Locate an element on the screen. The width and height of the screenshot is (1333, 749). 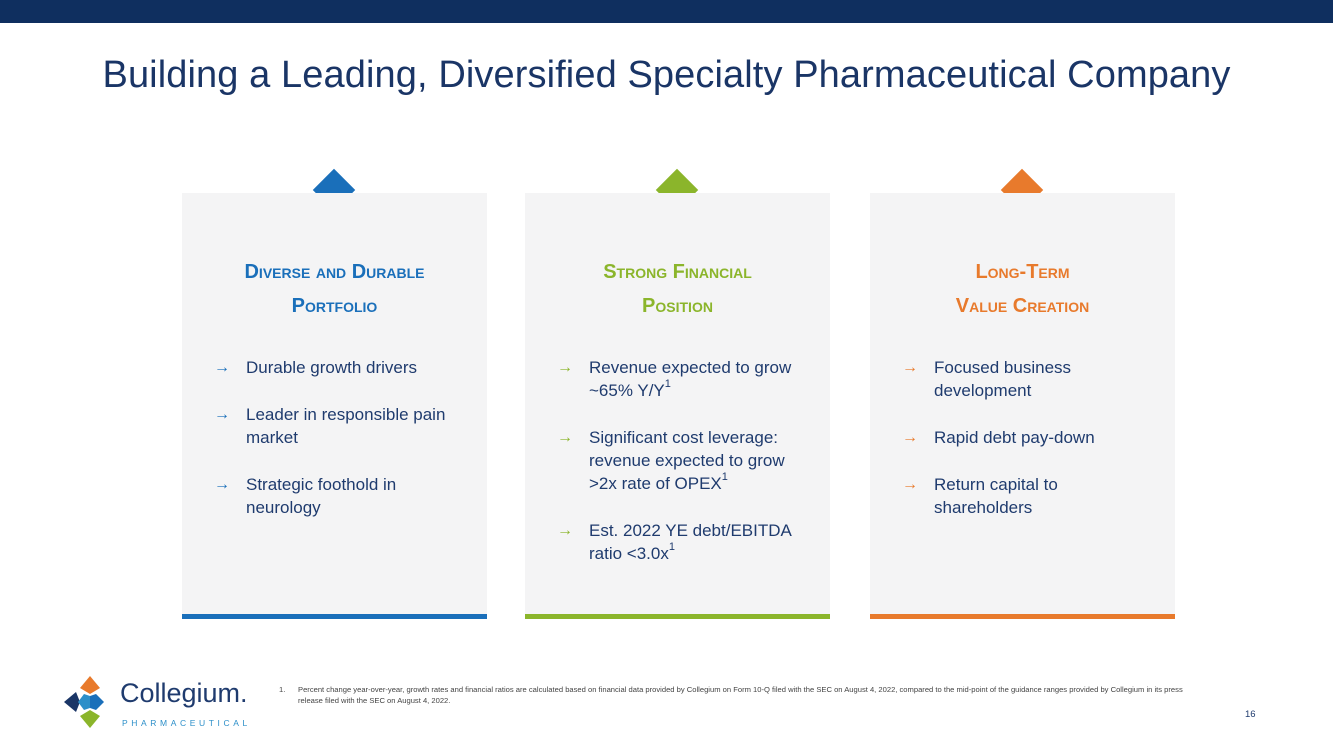
bullet-text: Durable growth drivers is located at coordinates (332, 367).